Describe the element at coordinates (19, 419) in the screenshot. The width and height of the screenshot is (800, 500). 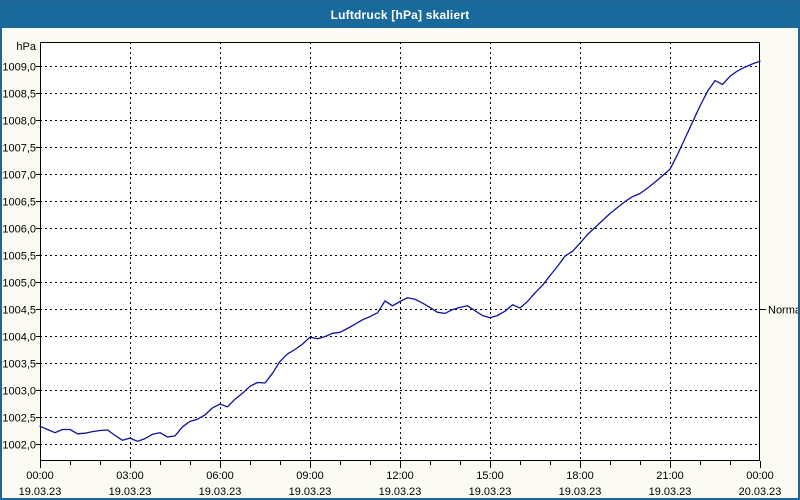
I see `y-tick-label: 1002,5` at that location.